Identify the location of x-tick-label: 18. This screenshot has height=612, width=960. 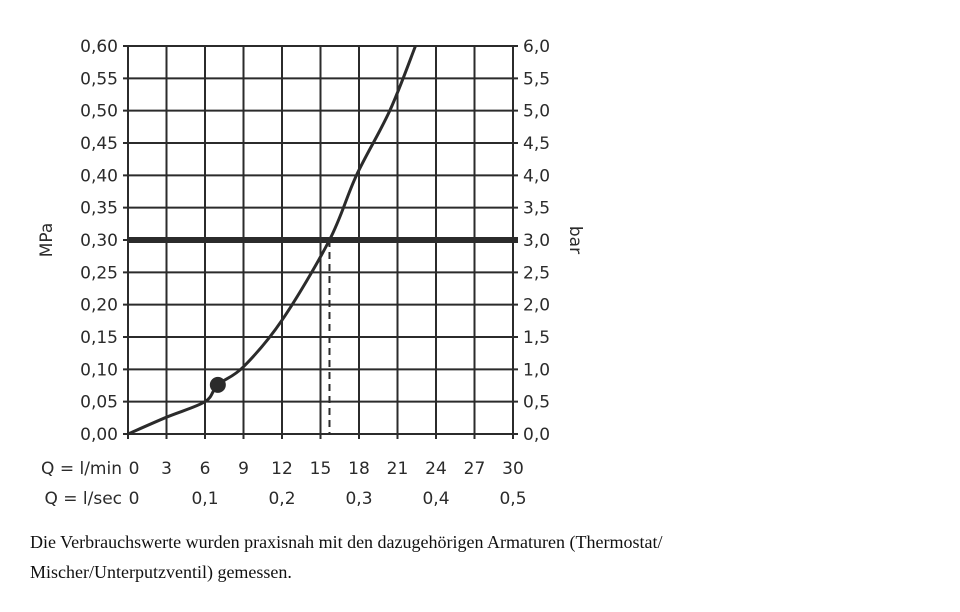
(359, 469).